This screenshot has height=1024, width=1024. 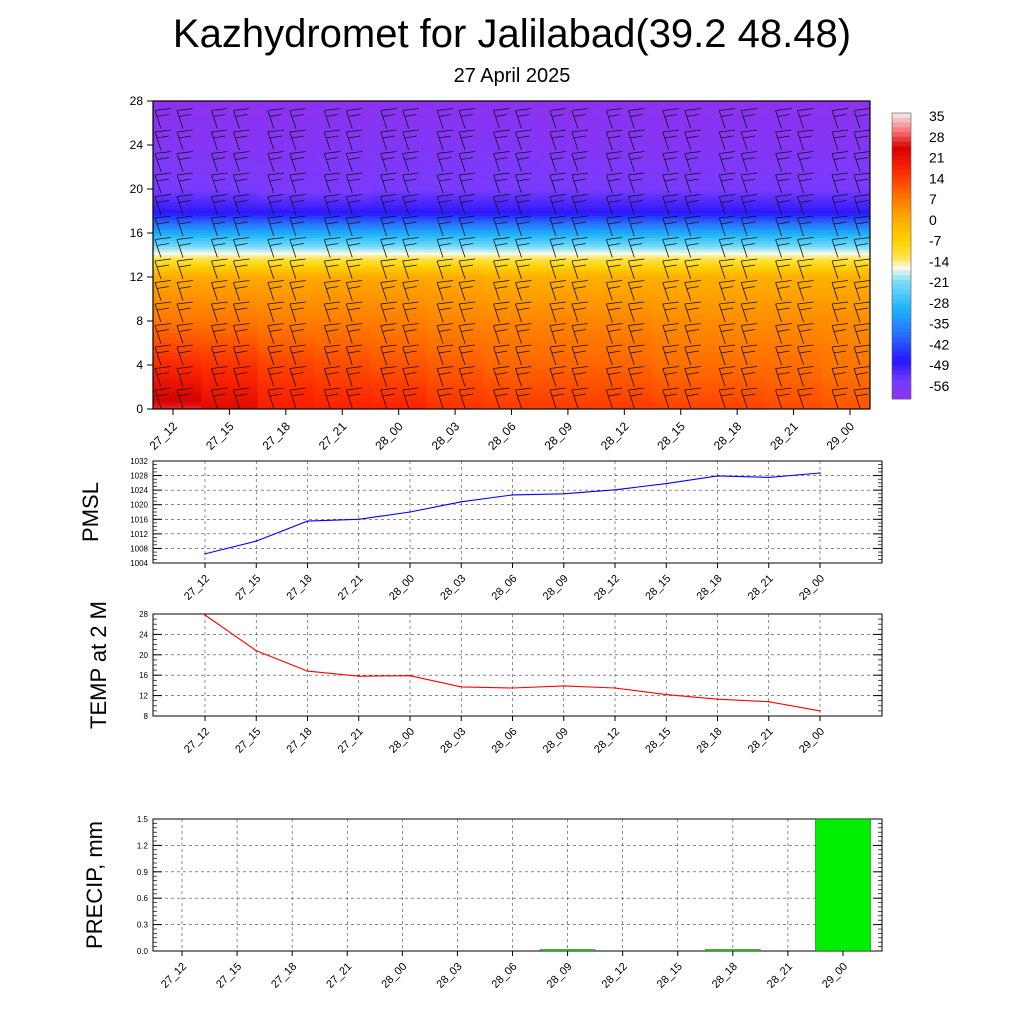 What do you see at coordinates (139, 563) in the screenshot?
I see `y-tick-label: 1004` at bounding box center [139, 563].